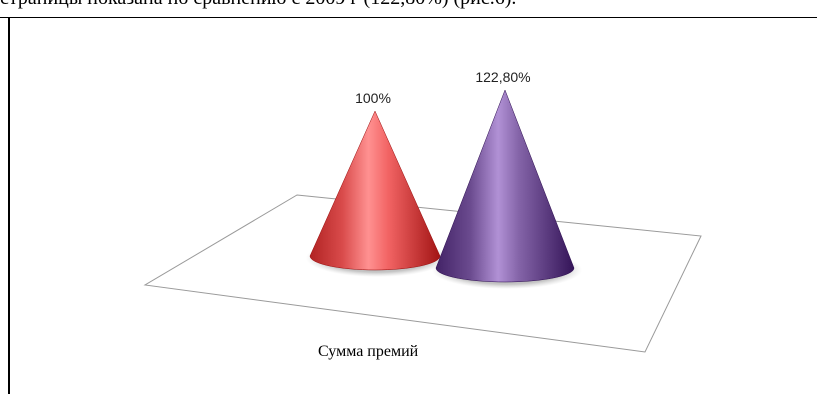 The image size is (817, 394). Describe the element at coordinates (9, 205) in the screenshot. I see `left-border-rule` at that location.